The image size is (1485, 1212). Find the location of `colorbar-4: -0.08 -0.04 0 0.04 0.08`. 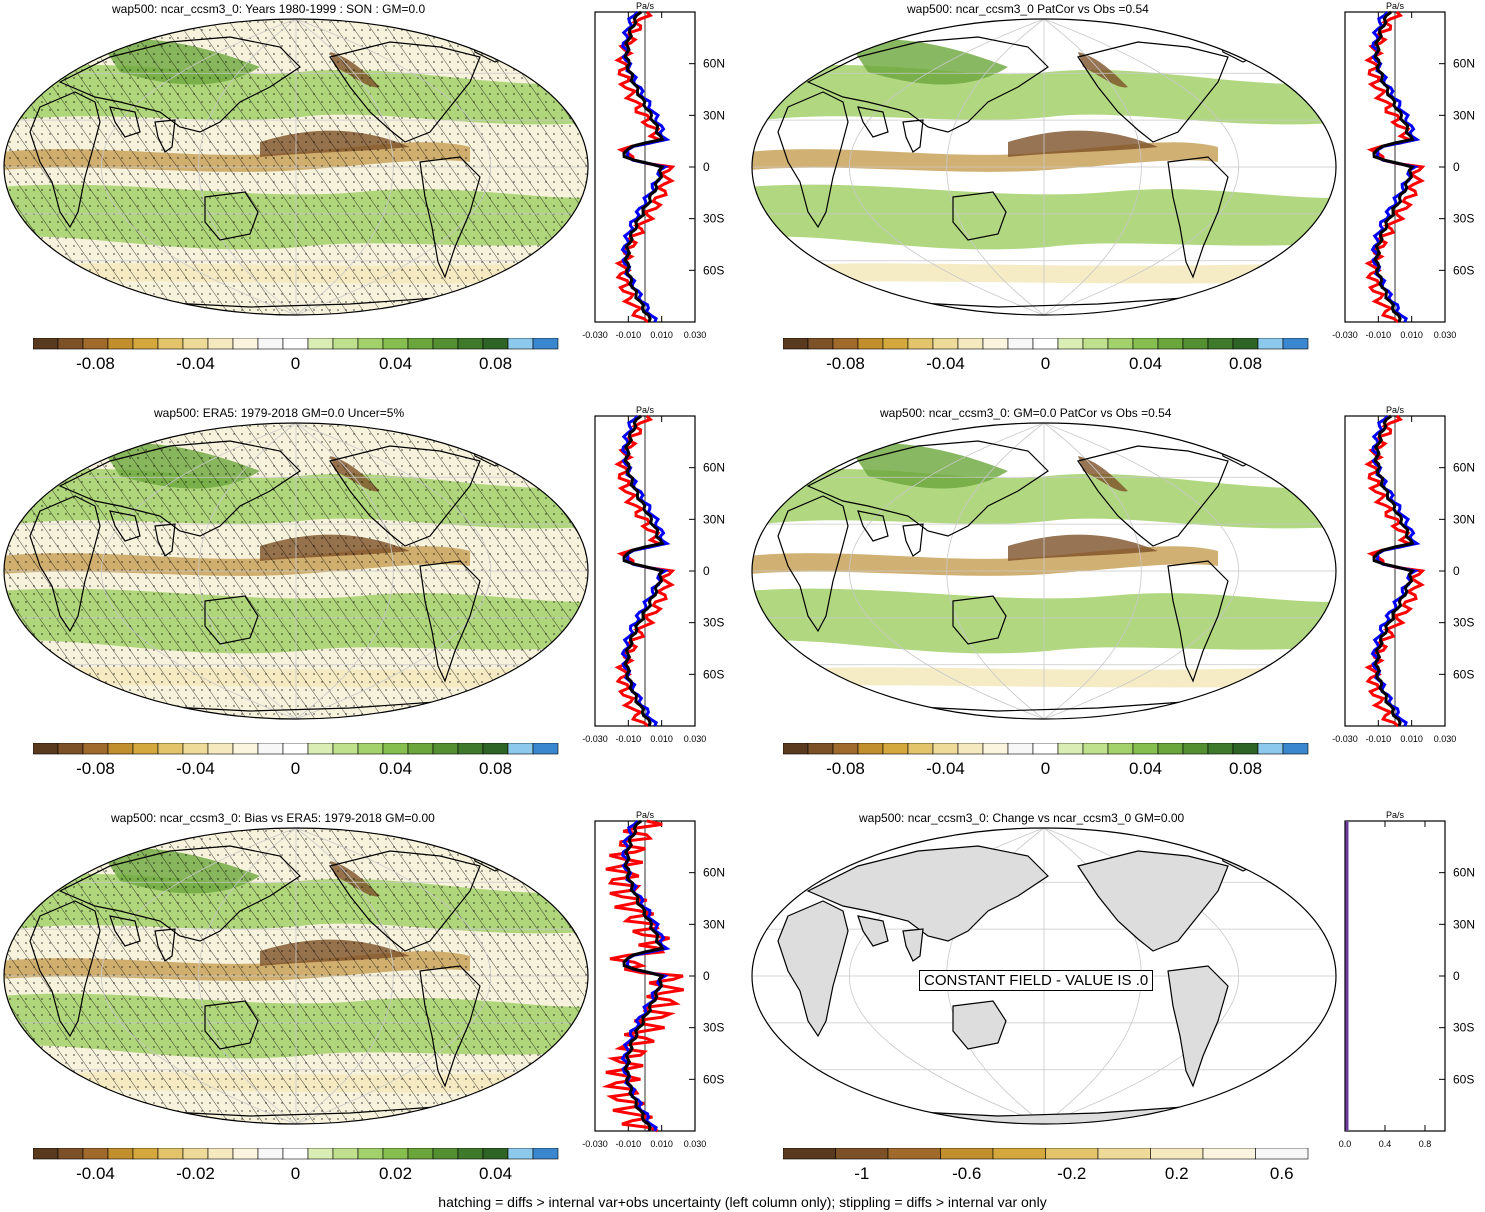

colorbar-4: -0.08 -0.04 0 0.04 0.08 is located at coordinates (1046, 760).